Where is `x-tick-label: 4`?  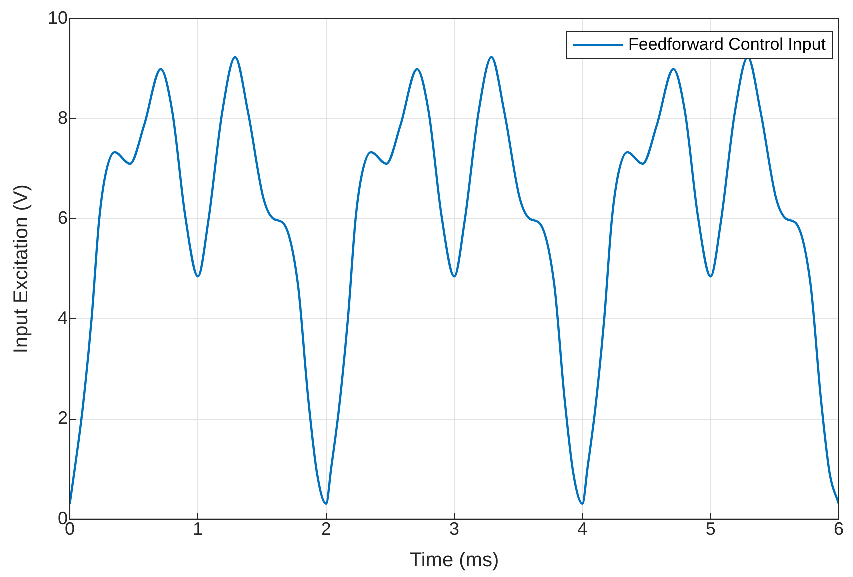 x-tick-label: 4 is located at coordinates (583, 529).